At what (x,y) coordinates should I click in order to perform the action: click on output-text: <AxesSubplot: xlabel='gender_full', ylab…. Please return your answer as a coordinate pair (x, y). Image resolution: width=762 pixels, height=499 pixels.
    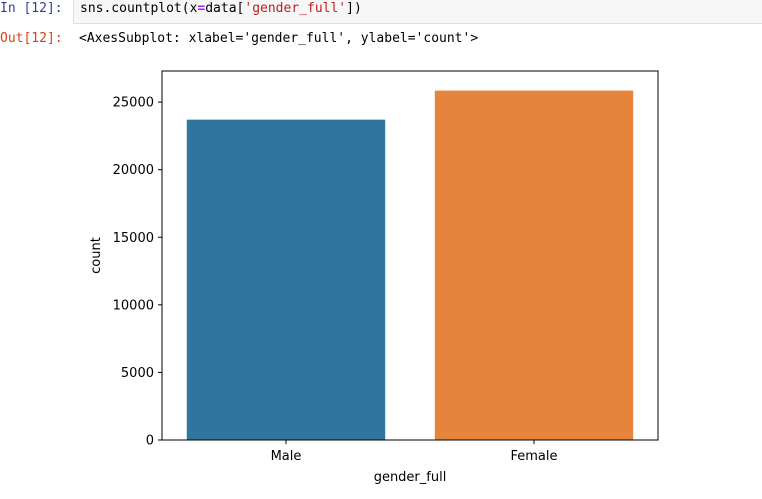
    Looking at the image, I should click on (279, 38).